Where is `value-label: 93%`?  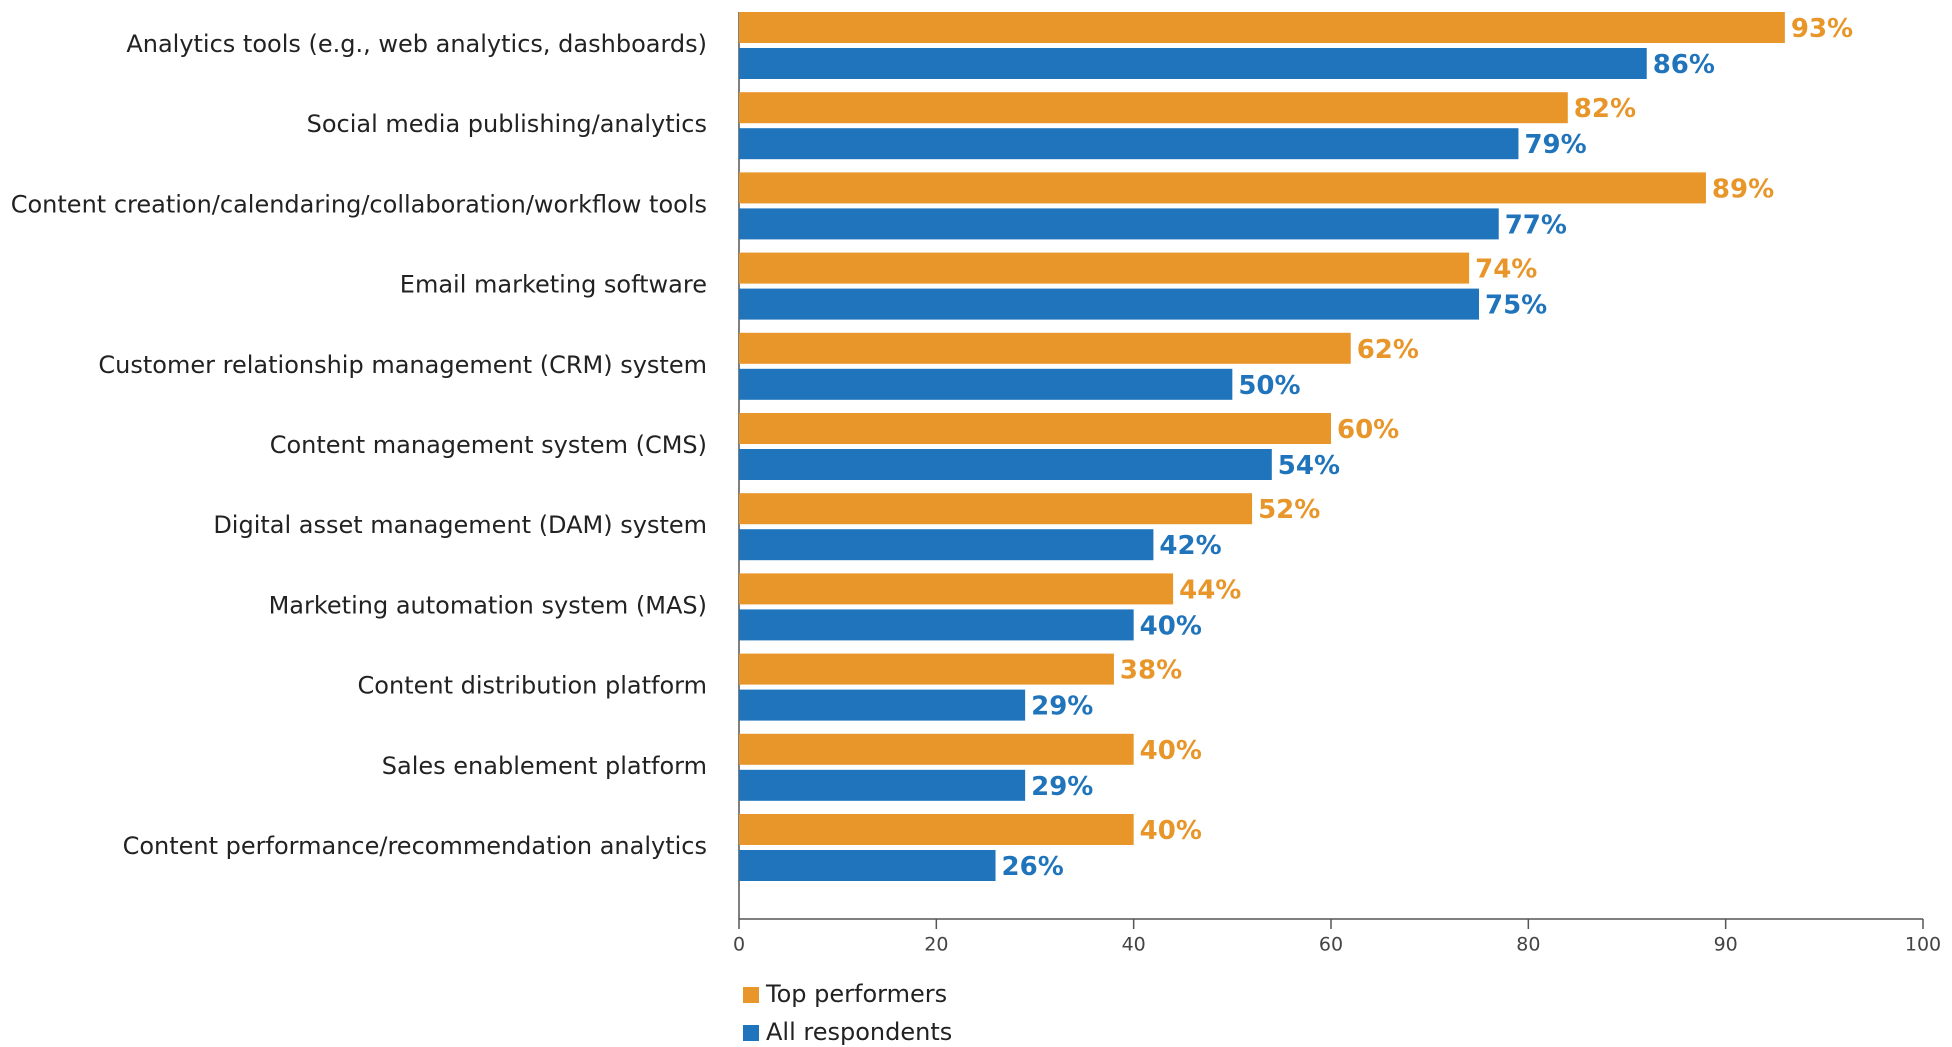 value-label: 93% is located at coordinates (1822, 29).